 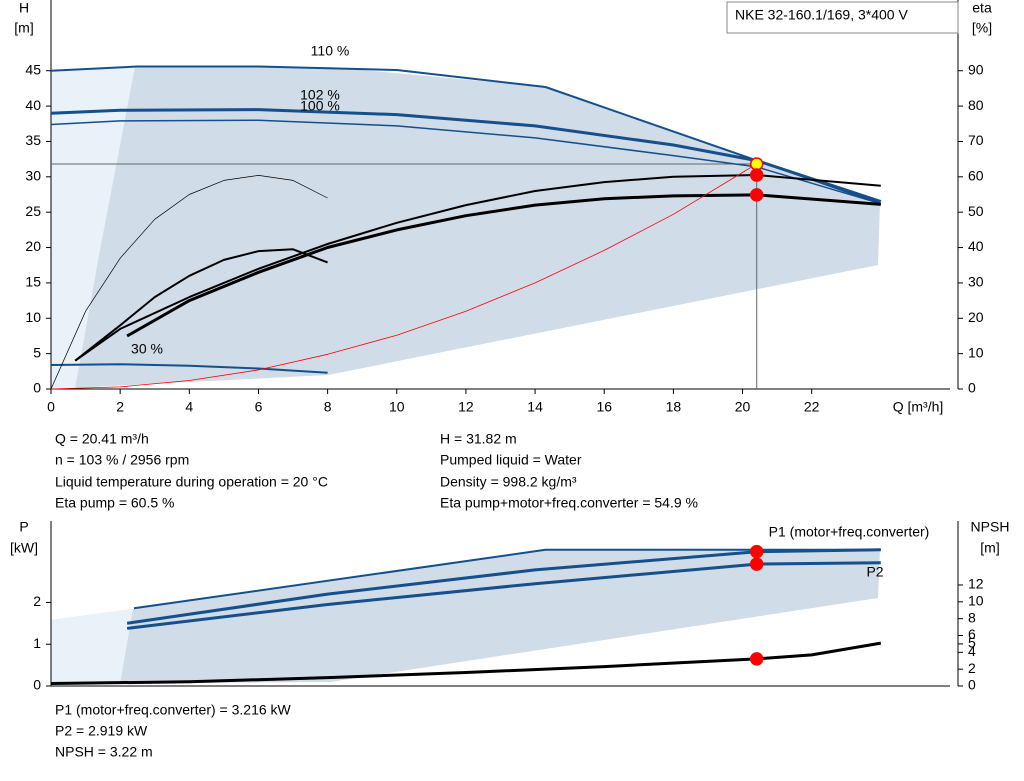 I want to click on info-line: NPSH = 3.22 m, so click(x=104, y=752).